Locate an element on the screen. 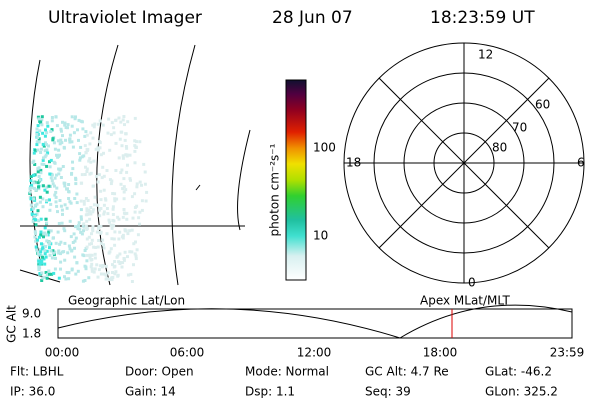 Image resolution: width=600 pixels, height=400 pixels. time-label: 23:59 is located at coordinates (567, 353).